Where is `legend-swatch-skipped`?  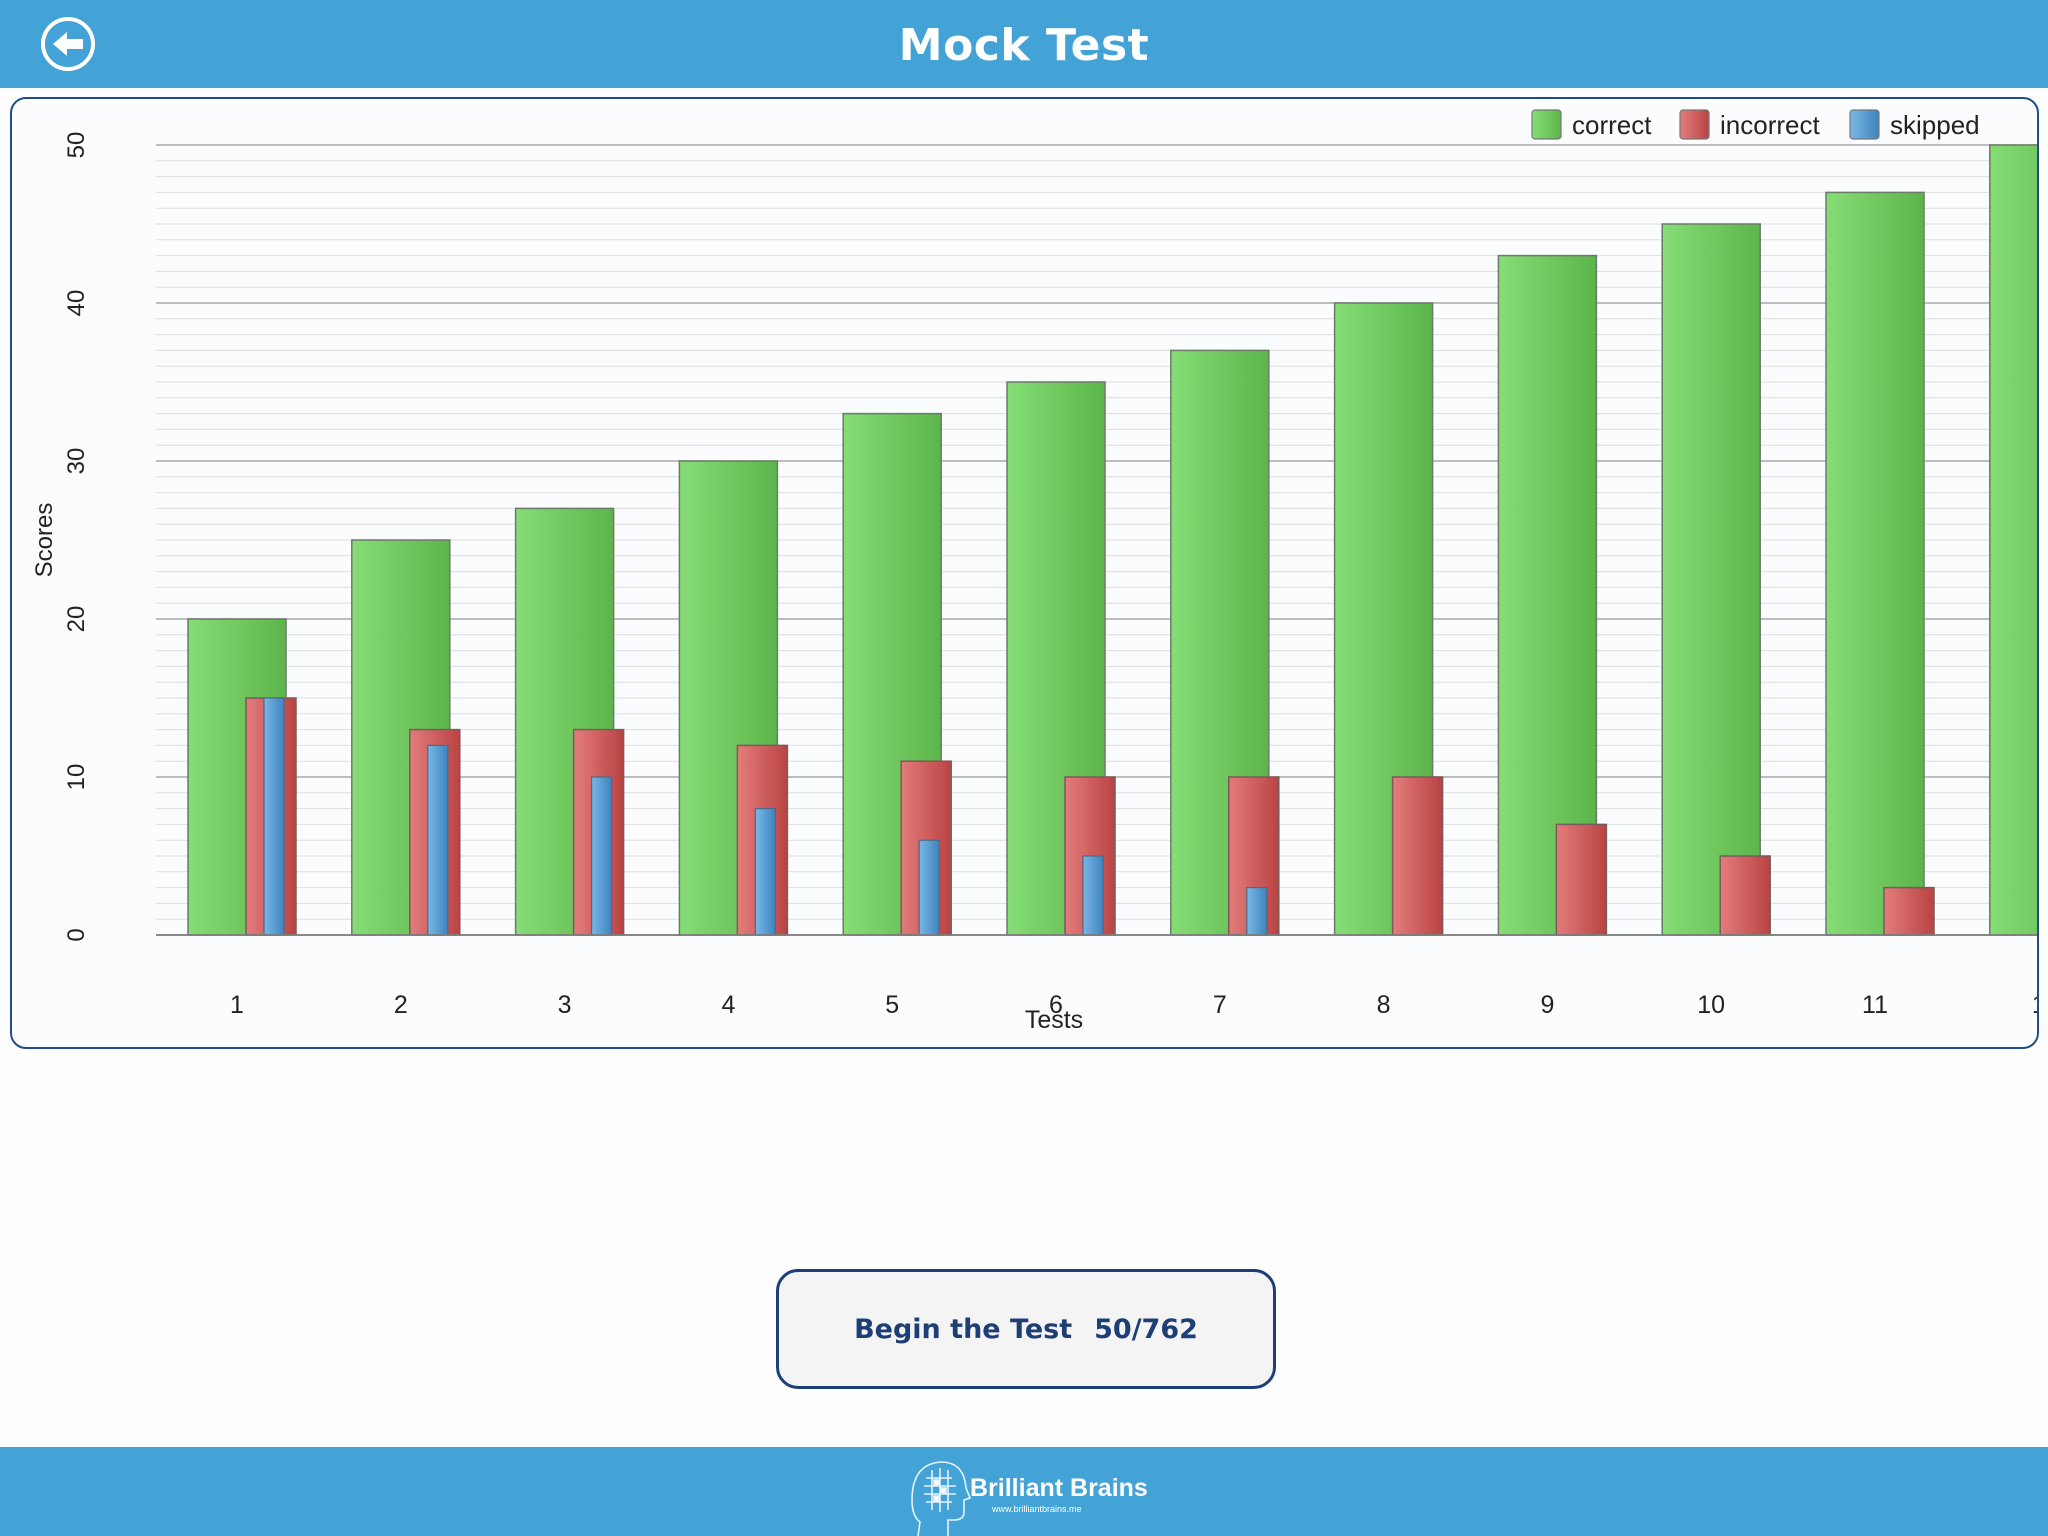
legend-swatch-skipped is located at coordinates (1864, 124).